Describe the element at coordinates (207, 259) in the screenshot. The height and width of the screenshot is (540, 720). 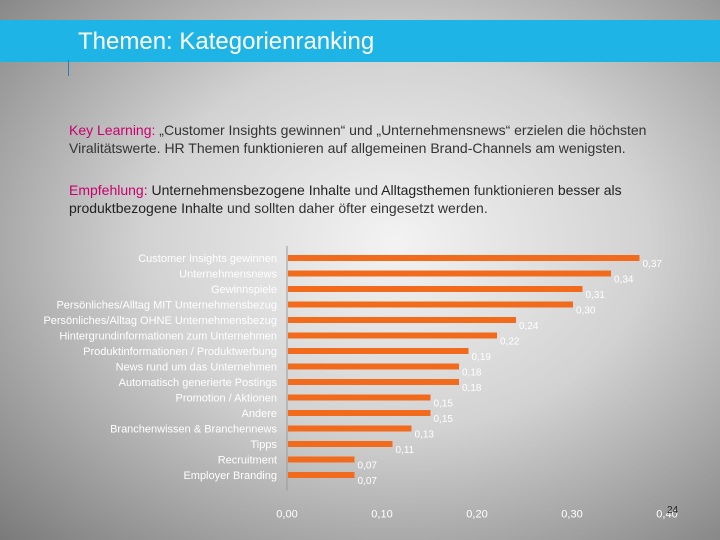
I see `category-label: Customer Insights gewinnen` at that location.